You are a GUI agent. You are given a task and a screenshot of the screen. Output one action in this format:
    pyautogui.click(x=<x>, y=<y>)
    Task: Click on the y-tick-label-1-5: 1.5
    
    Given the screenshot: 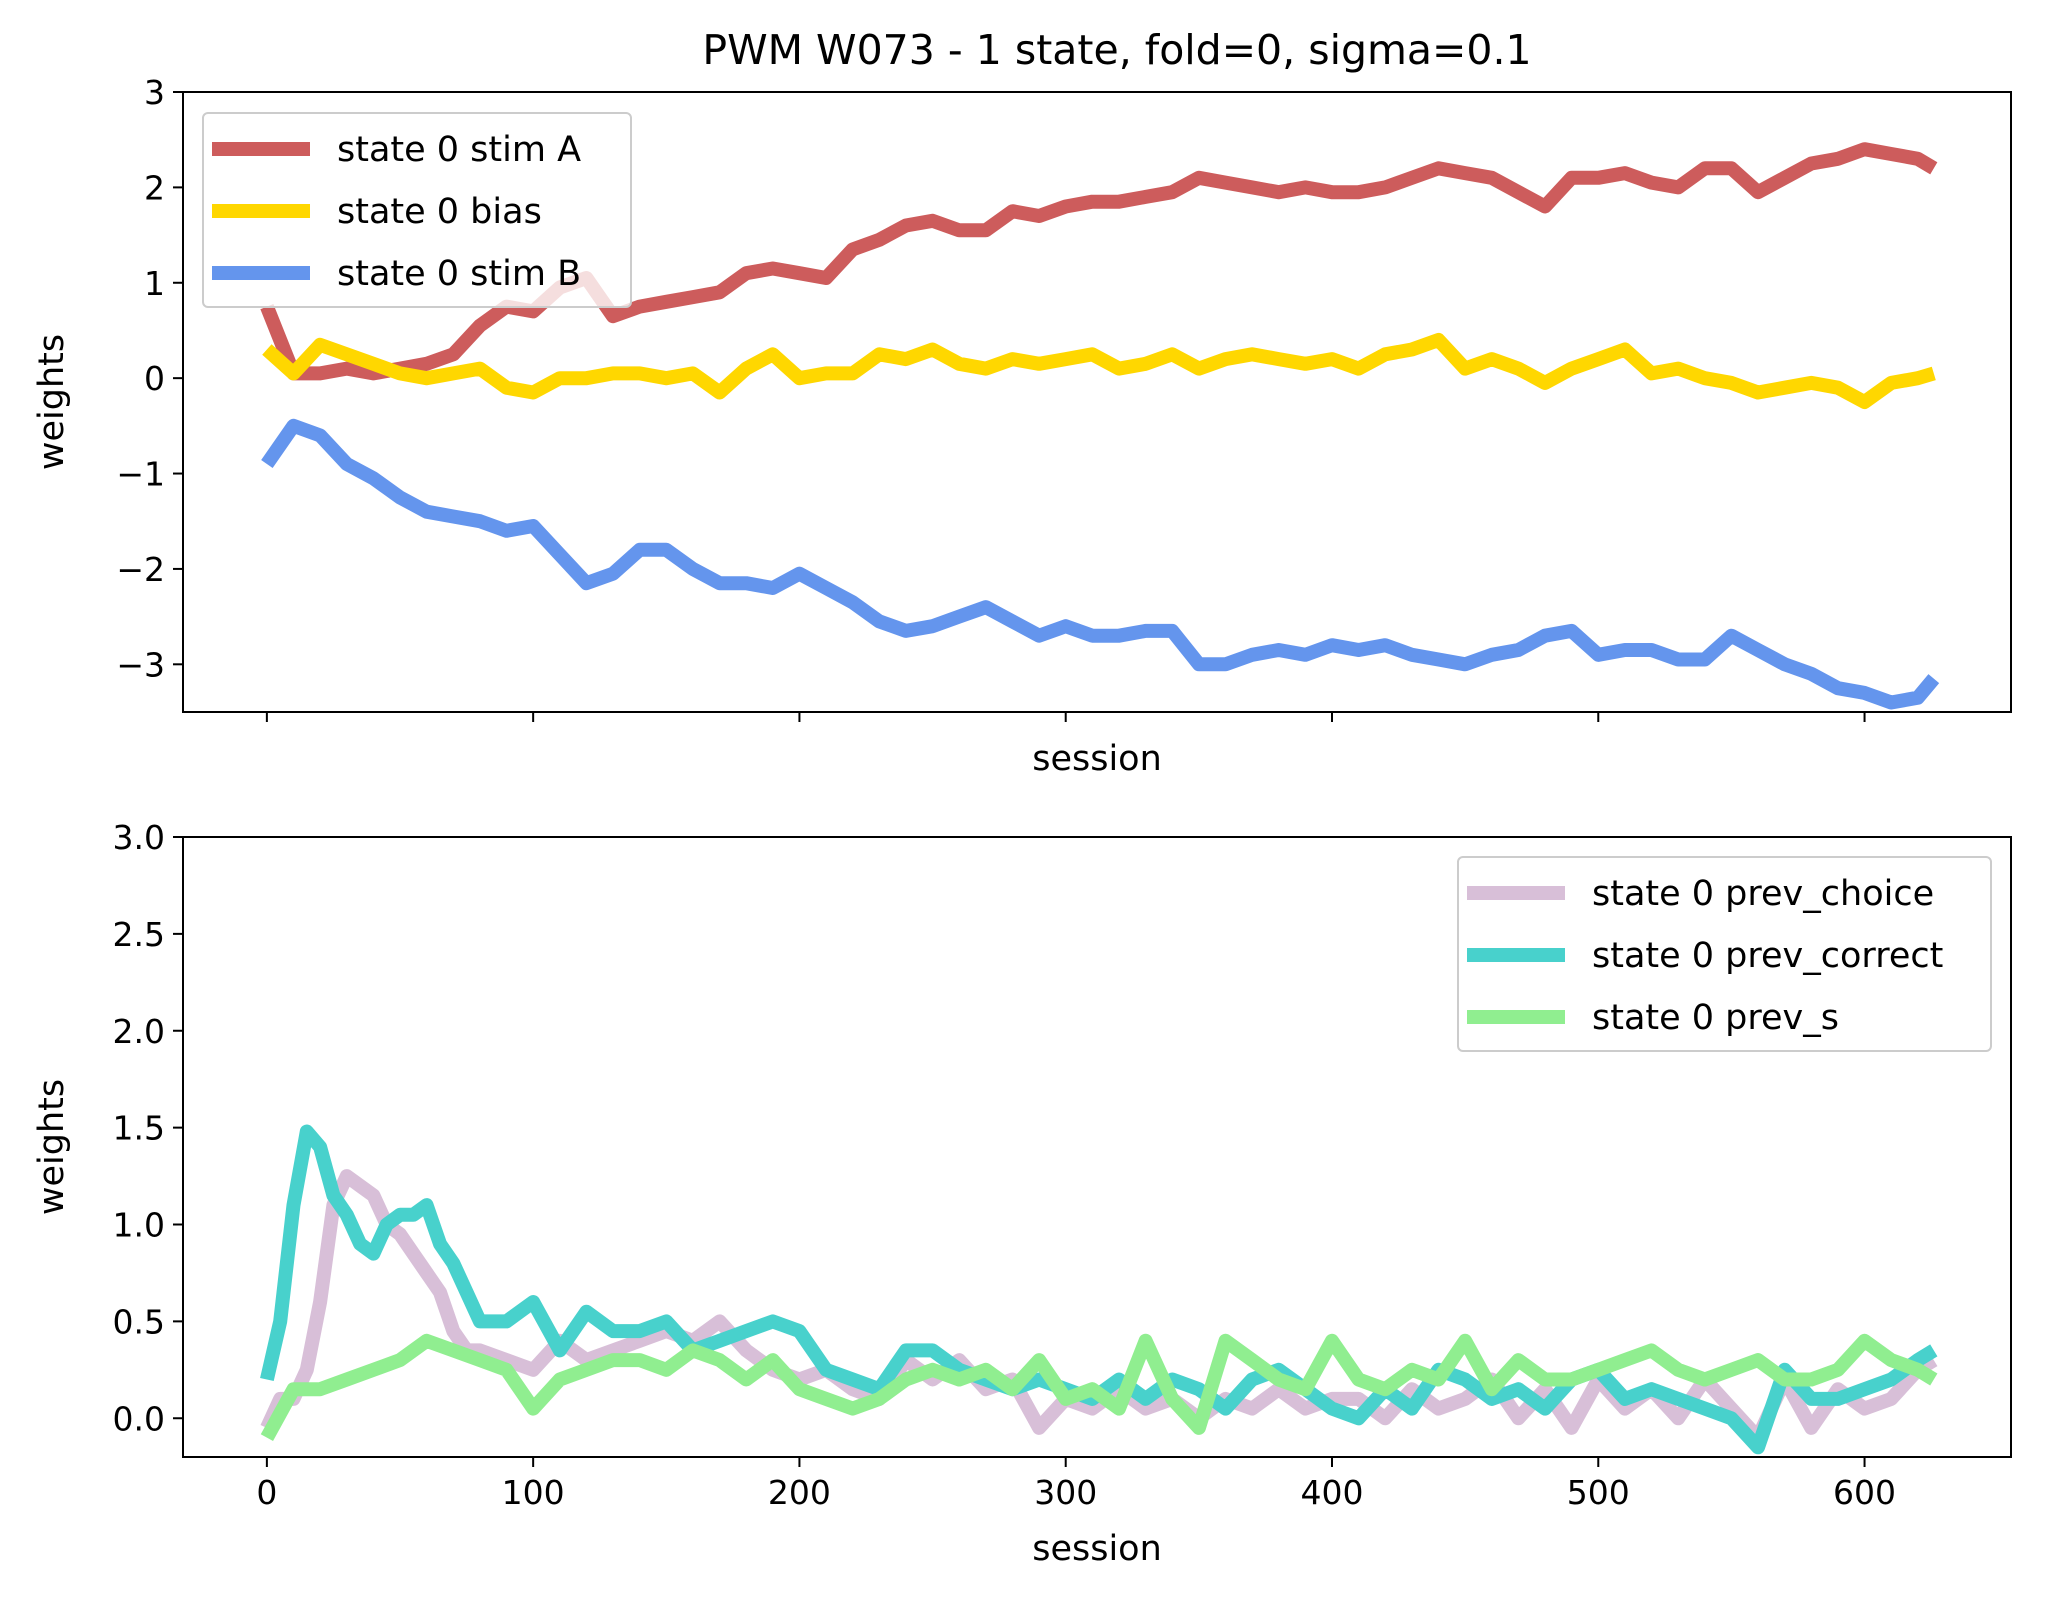 What is the action you would take?
    pyautogui.click(x=139, y=1128)
    